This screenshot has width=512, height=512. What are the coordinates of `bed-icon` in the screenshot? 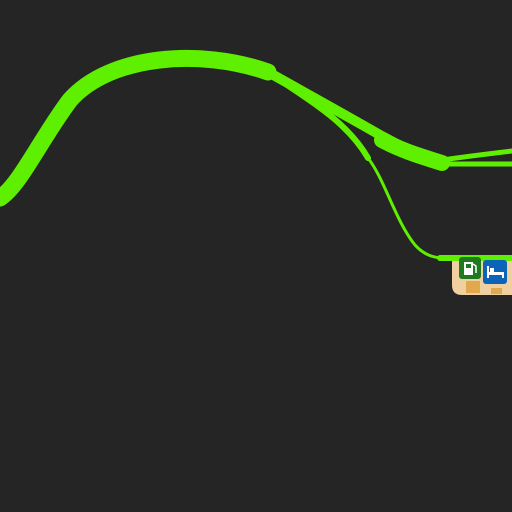 It's located at (495, 272).